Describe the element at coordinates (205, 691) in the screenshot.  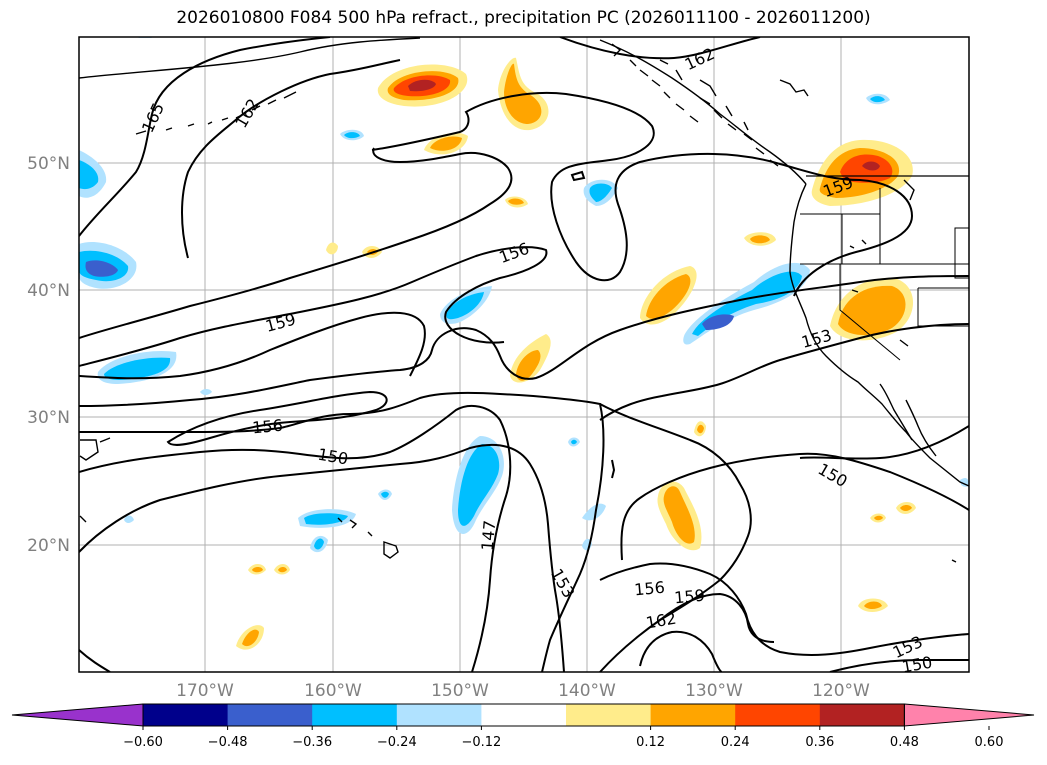
I see `lon-label: 170°W` at that location.